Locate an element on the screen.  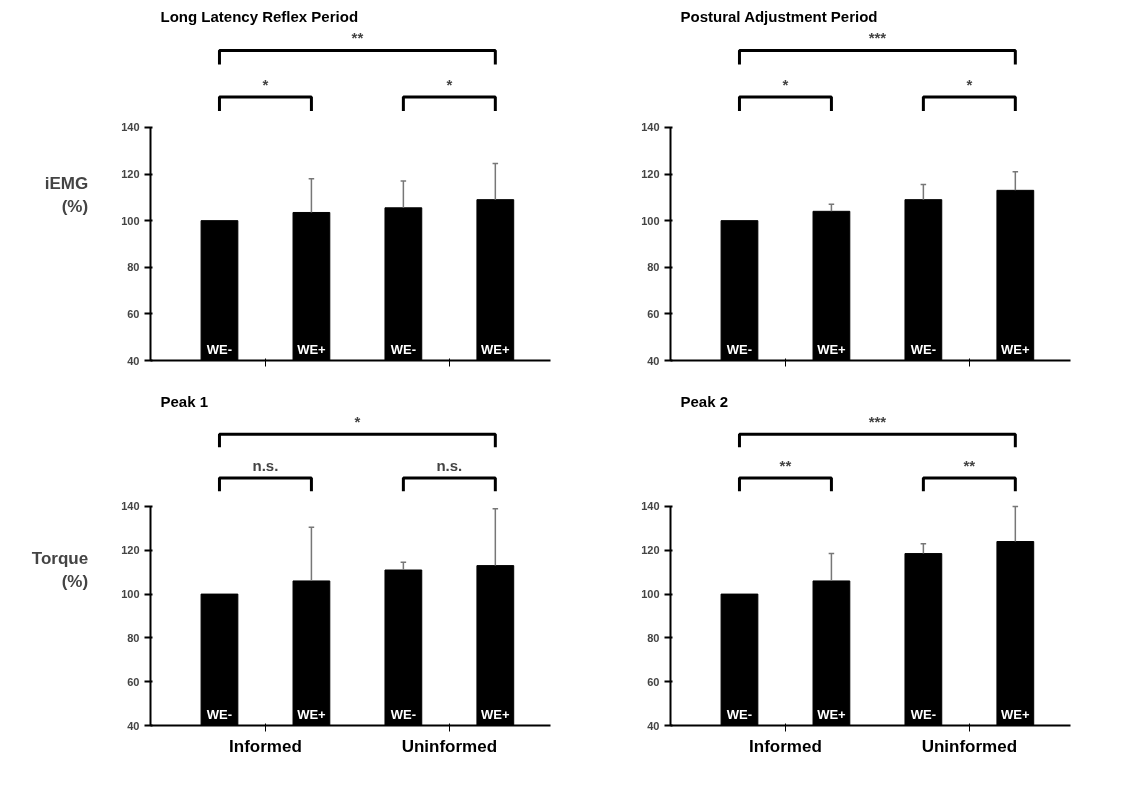
y-axis-title: iEMG (%) is located at coordinates (66, 195).